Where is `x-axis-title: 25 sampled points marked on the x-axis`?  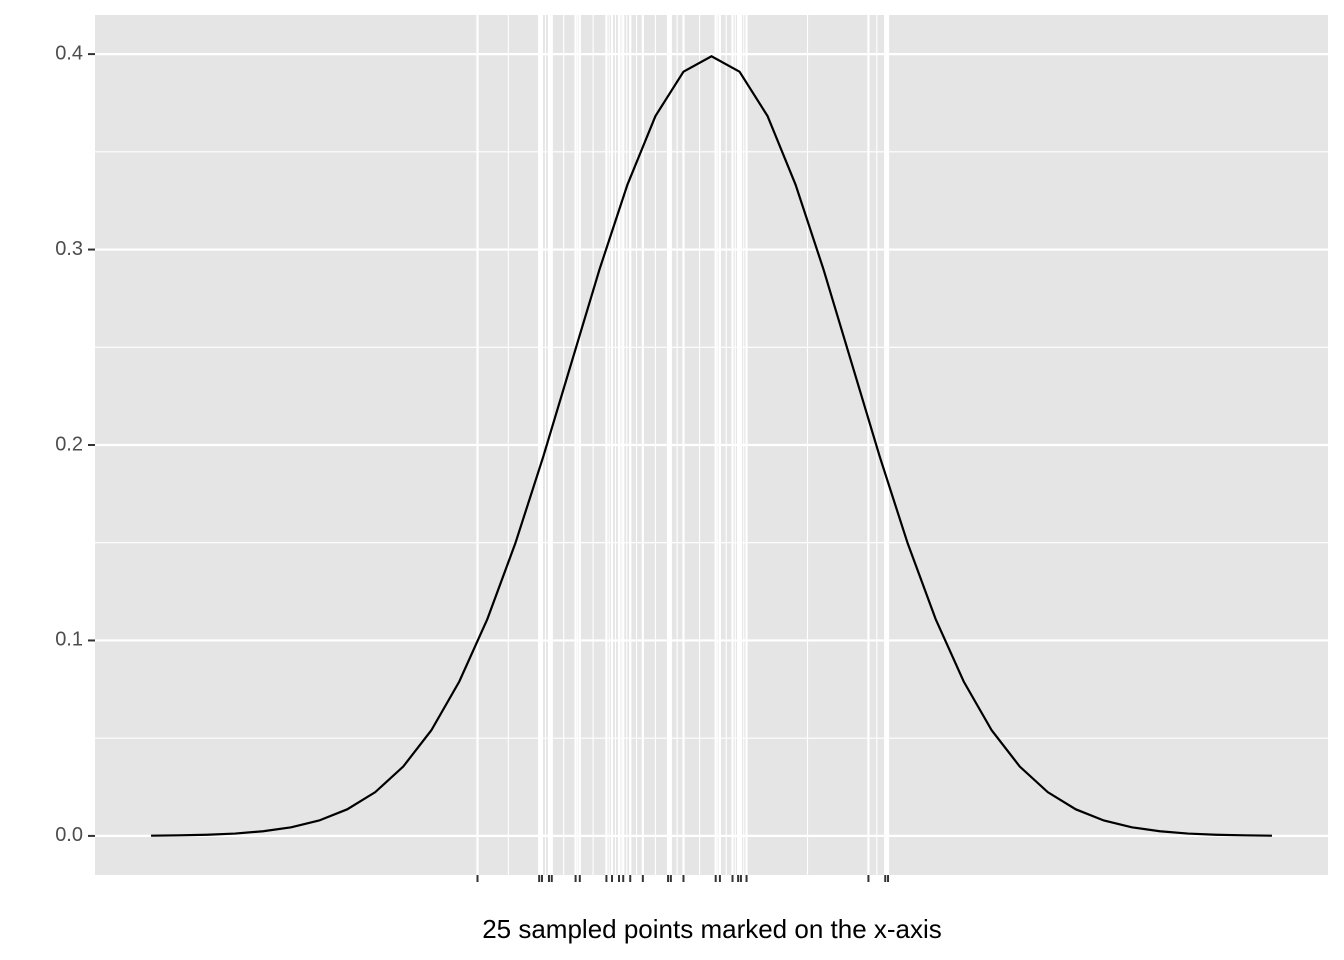
x-axis-title: 25 sampled points marked on the x-axis is located at coordinates (712, 929).